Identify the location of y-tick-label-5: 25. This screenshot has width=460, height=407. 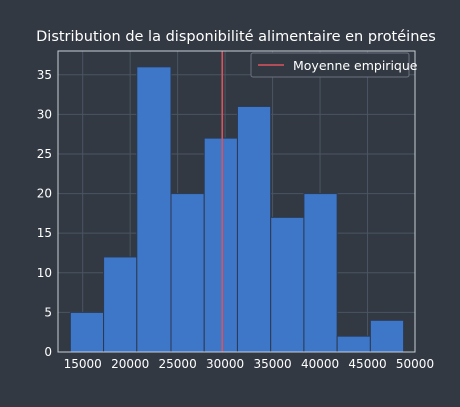
(44, 154).